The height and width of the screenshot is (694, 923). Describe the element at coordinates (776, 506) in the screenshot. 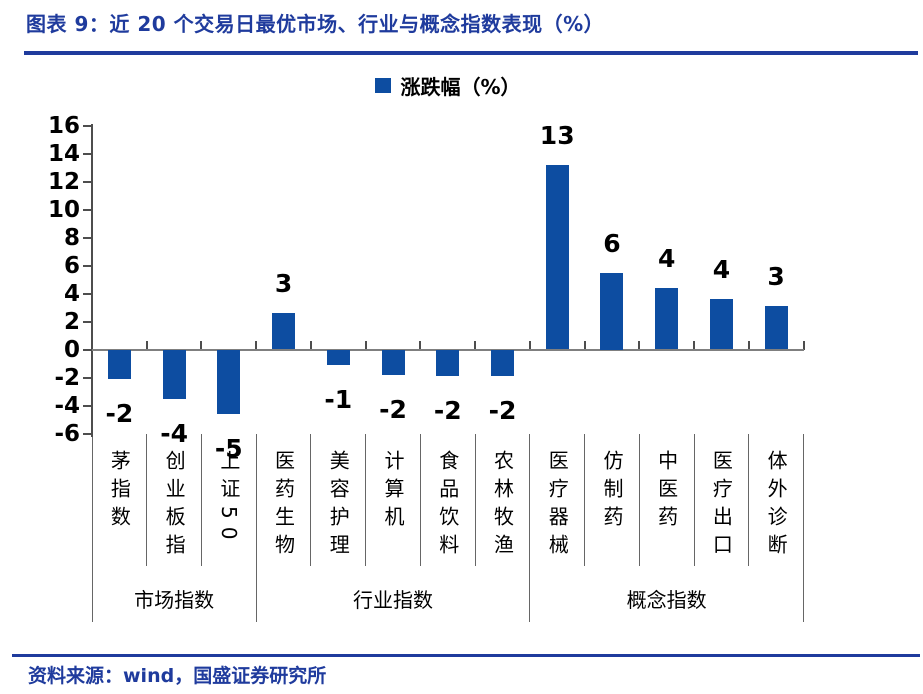

I see `category-label: 体外诊断` at that location.